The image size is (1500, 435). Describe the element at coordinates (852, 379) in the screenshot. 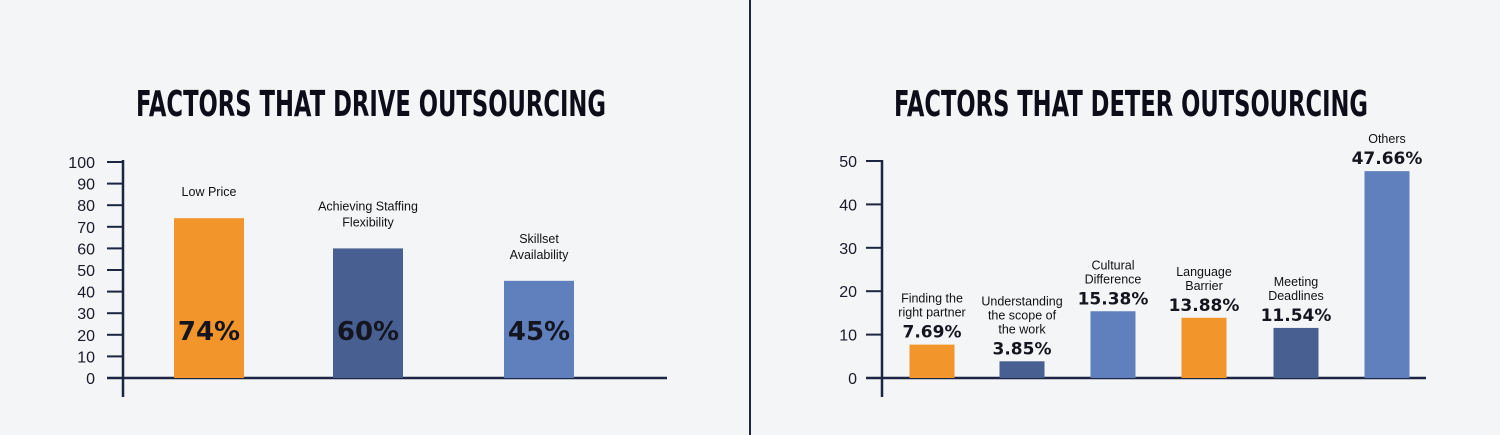

I see `deter-y-tick-label: 0` at that location.